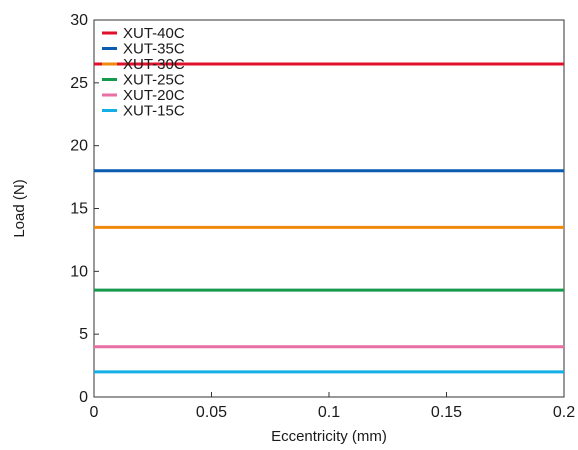  Describe the element at coordinates (446, 412) in the screenshot. I see `x-tick-label: 0.15` at that location.